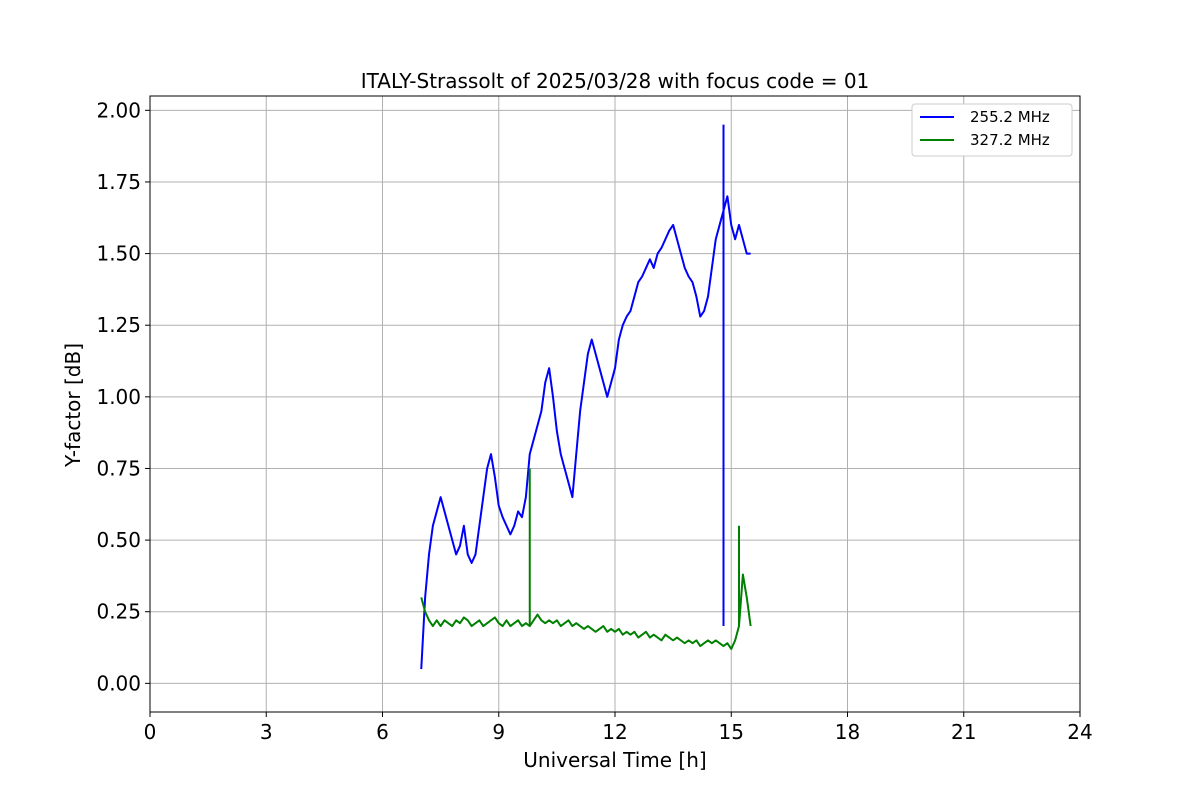  I want to click on y-tick-label: 2.00, so click(118, 110).